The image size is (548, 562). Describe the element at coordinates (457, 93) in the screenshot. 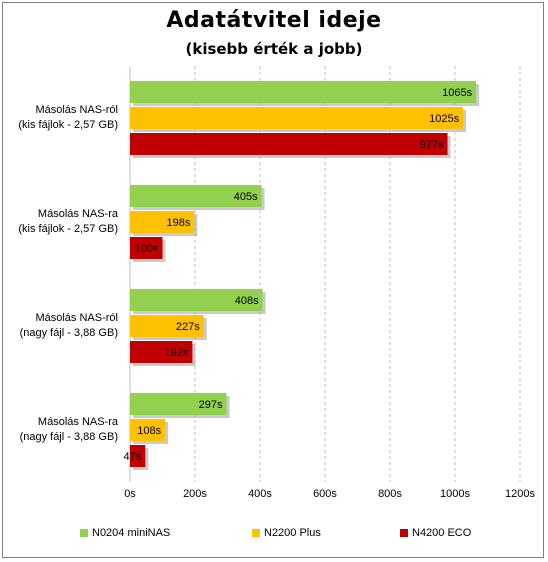

I see `data-label: 1065s` at that location.